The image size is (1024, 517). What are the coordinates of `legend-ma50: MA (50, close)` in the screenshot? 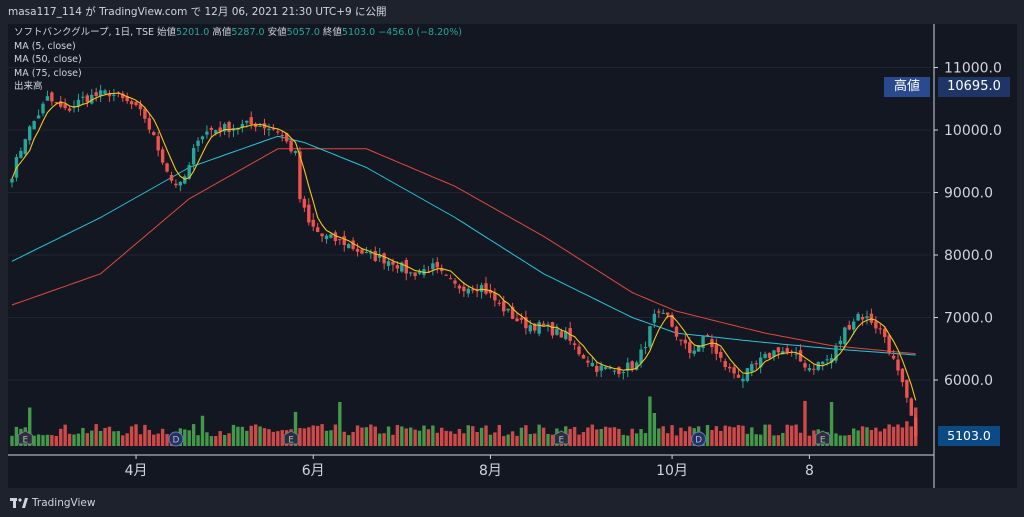 It's located at (48, 59).